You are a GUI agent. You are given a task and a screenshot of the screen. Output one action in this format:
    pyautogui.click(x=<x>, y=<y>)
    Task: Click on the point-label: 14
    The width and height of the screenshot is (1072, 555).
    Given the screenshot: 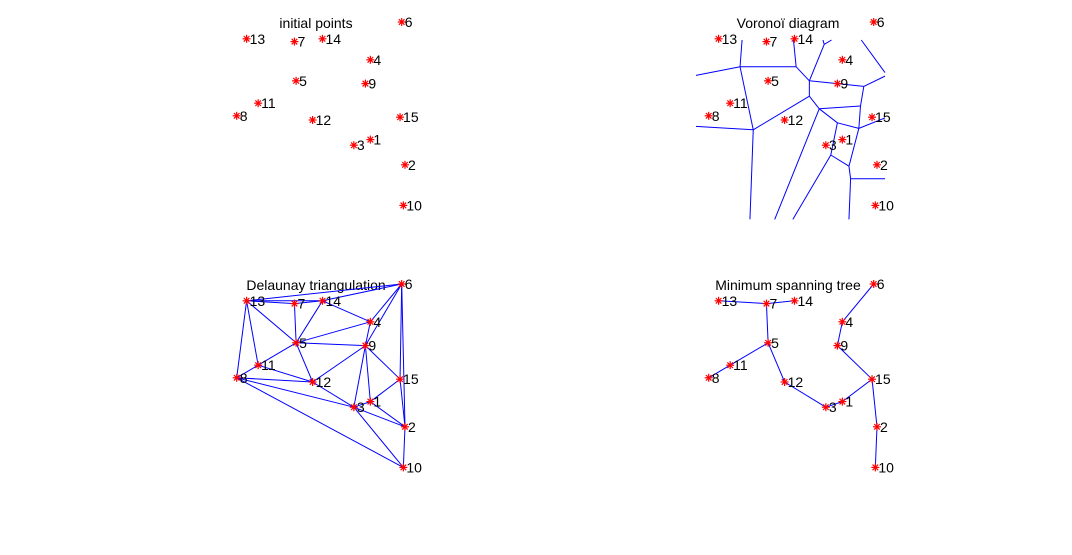 What is the action you would take?
    pyautogui.click(x=806, y=39)
    